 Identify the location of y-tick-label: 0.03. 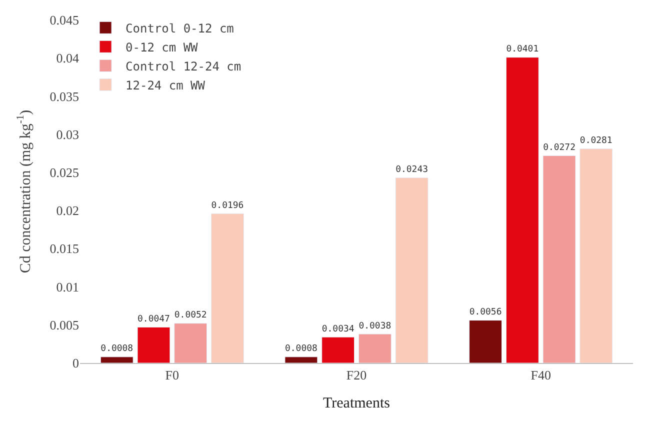
(67, 134).